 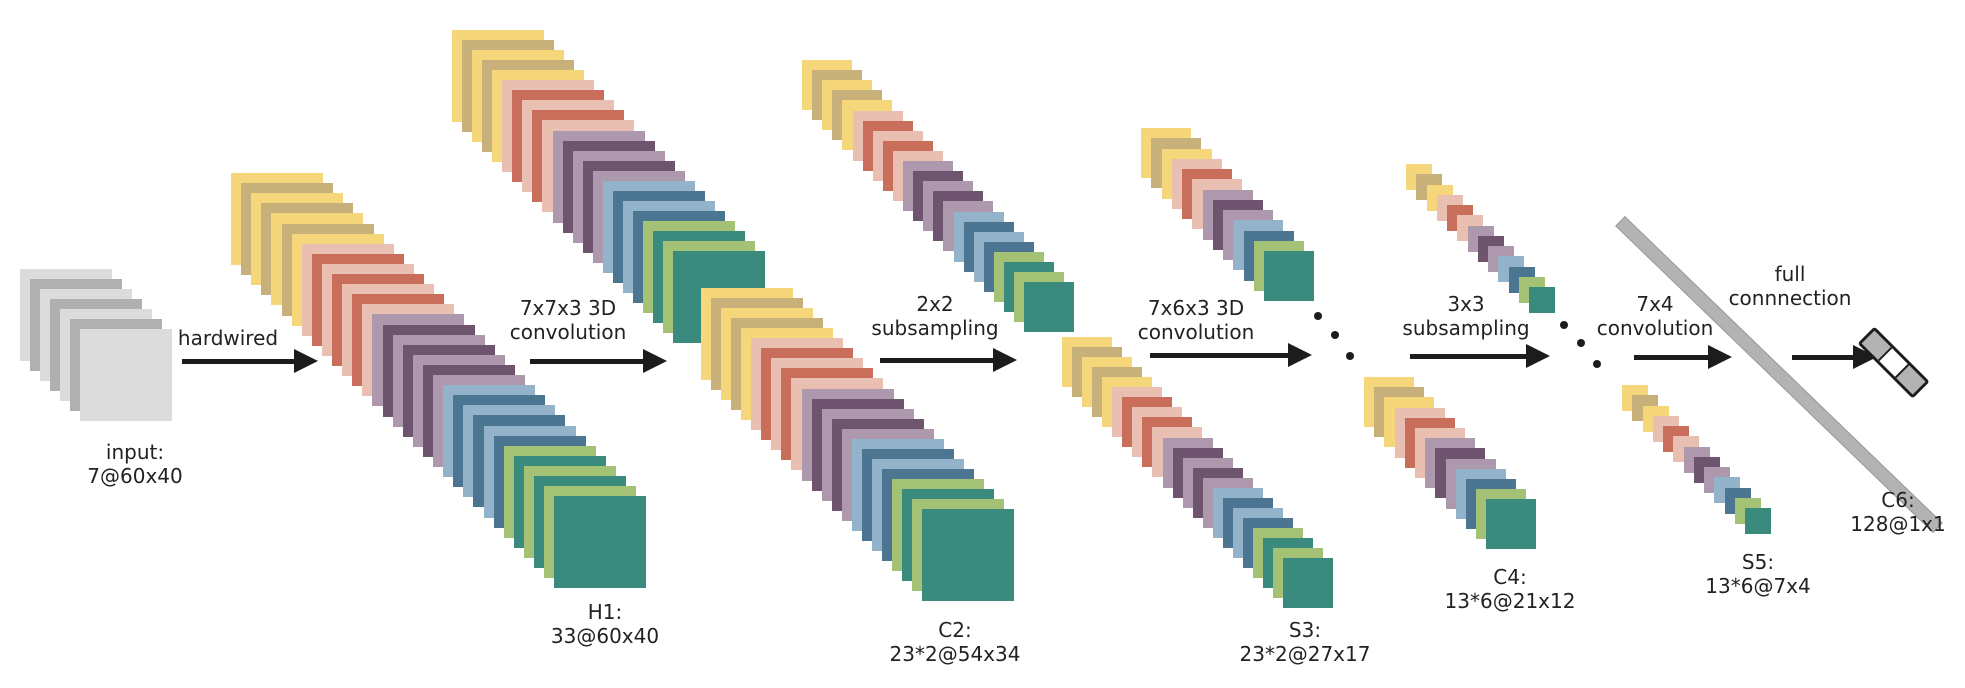 I want to click on op-label-subsample-1: 2x2 subsampling, so click(x=934, y=316).